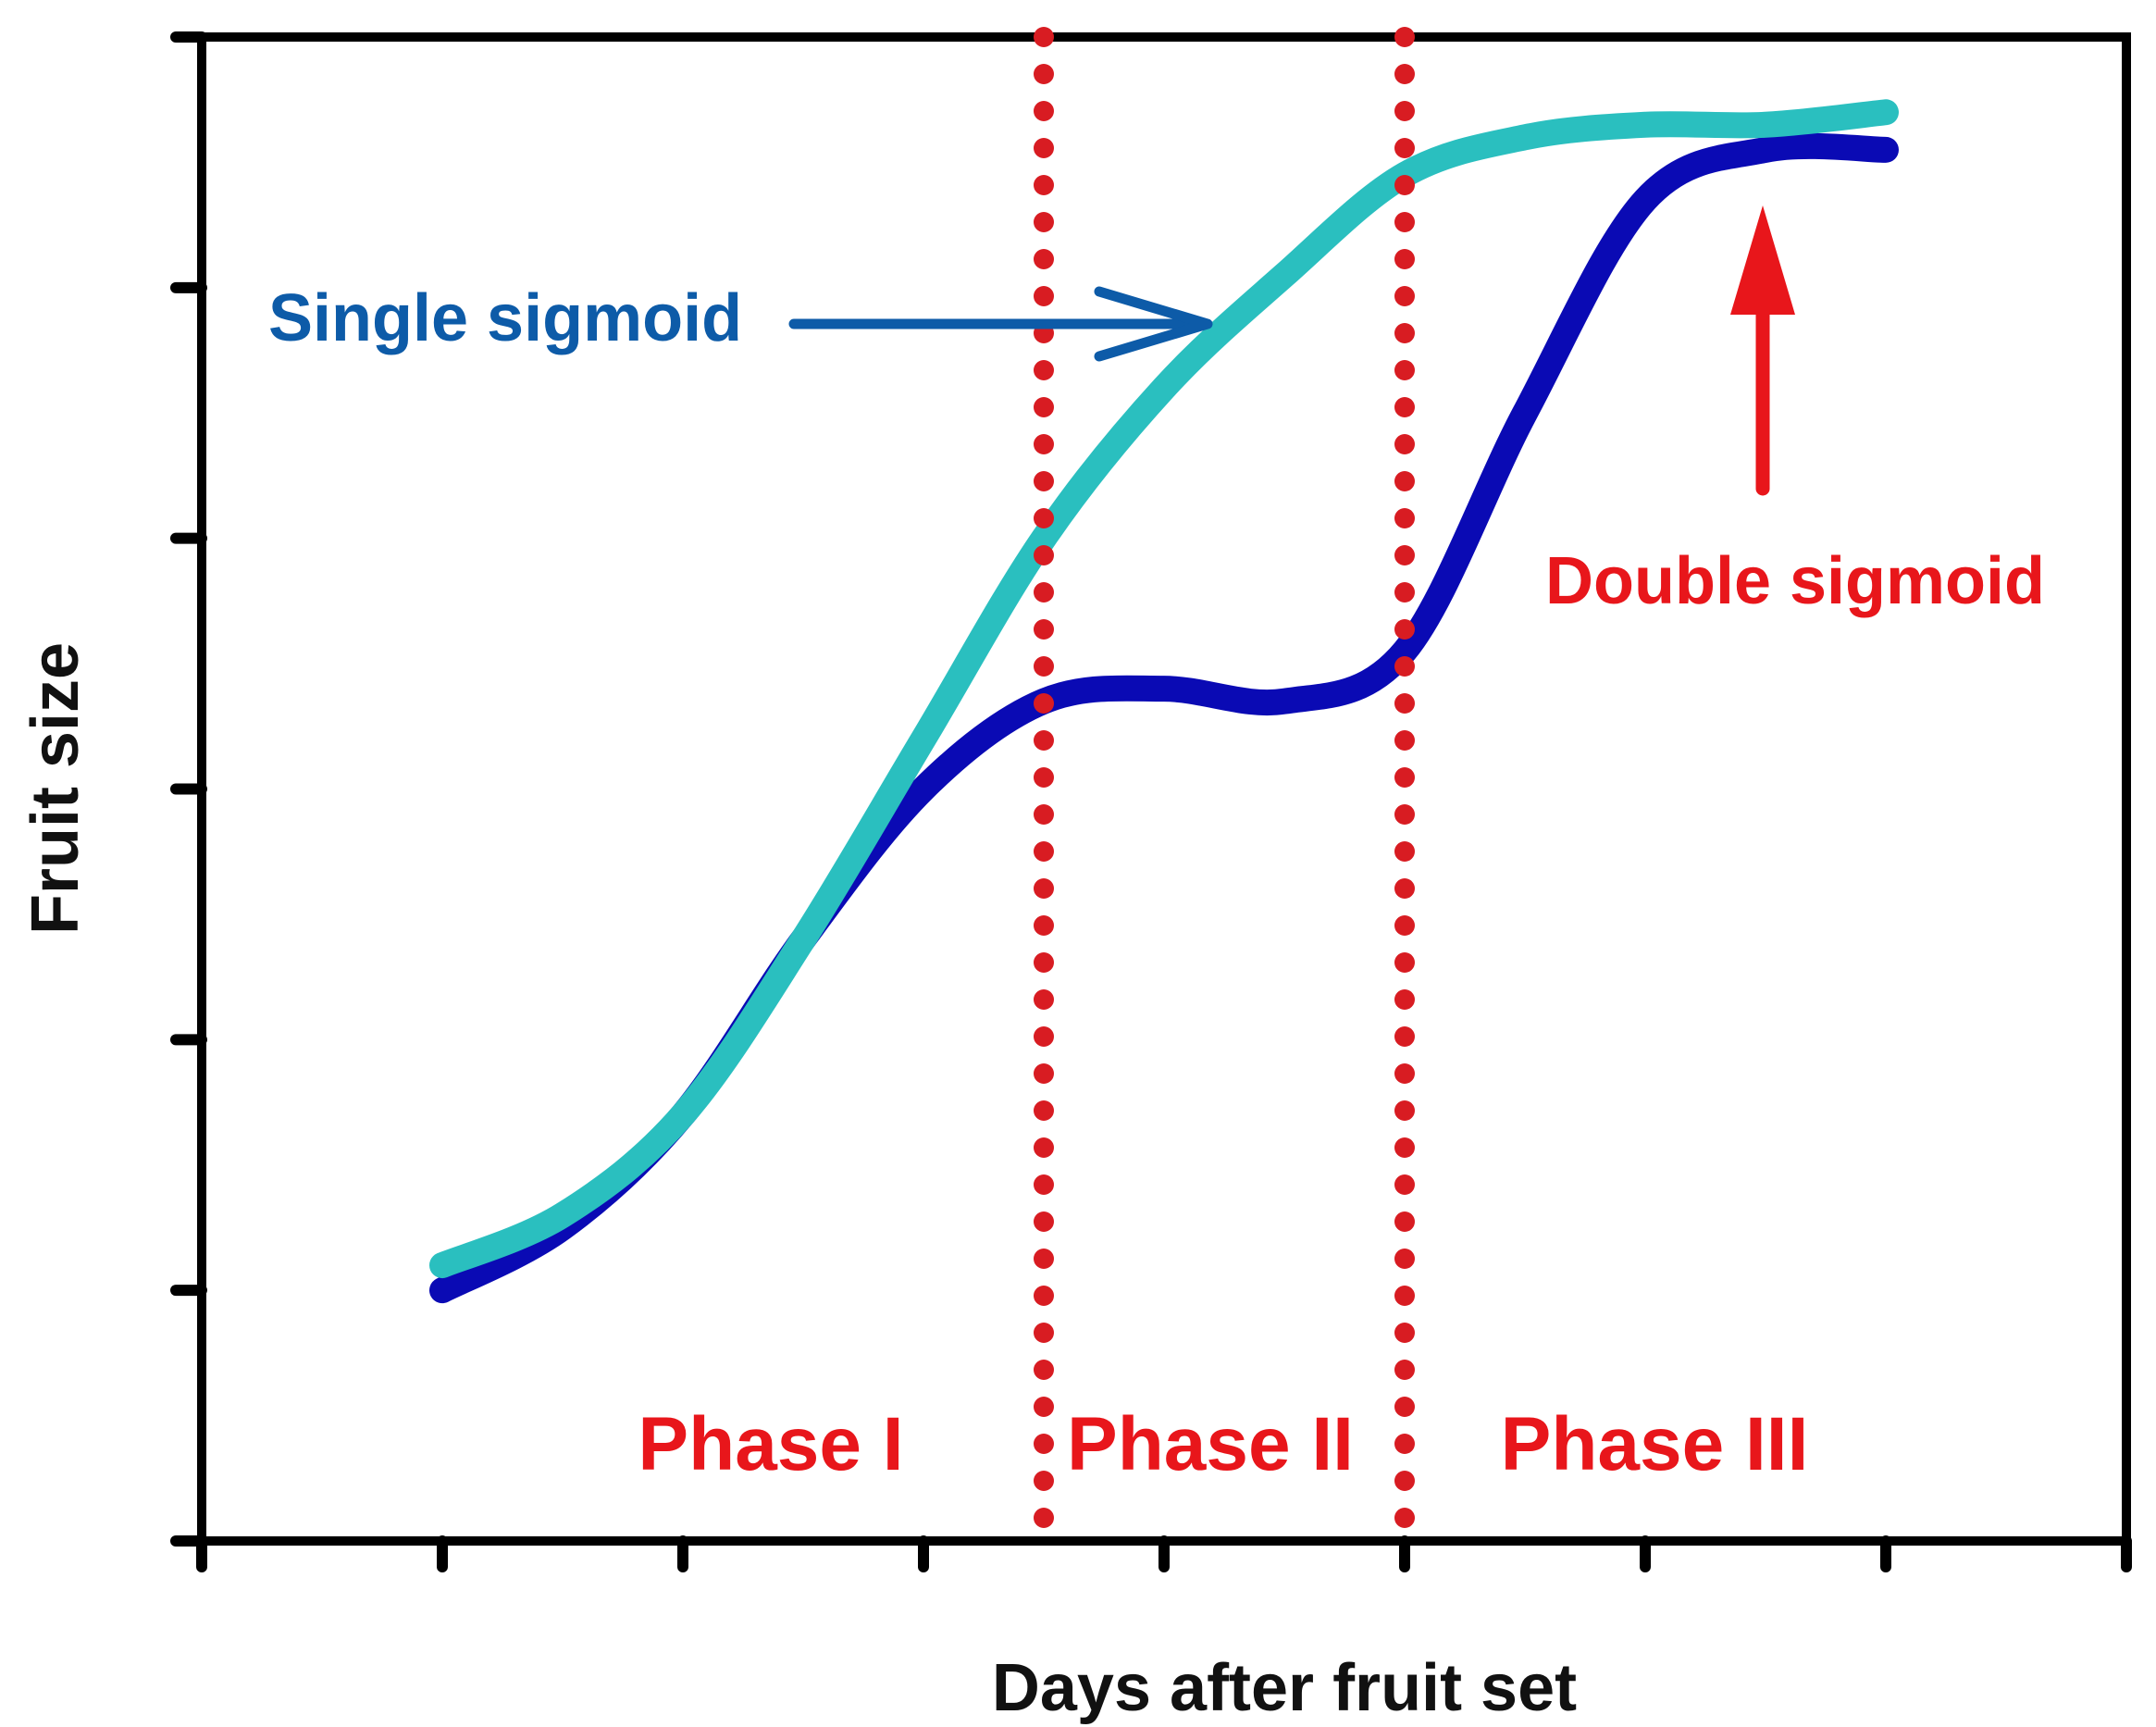 The image size is (2156, 1727). I want to click on phase-label: Phase I, so click(770, 1444).